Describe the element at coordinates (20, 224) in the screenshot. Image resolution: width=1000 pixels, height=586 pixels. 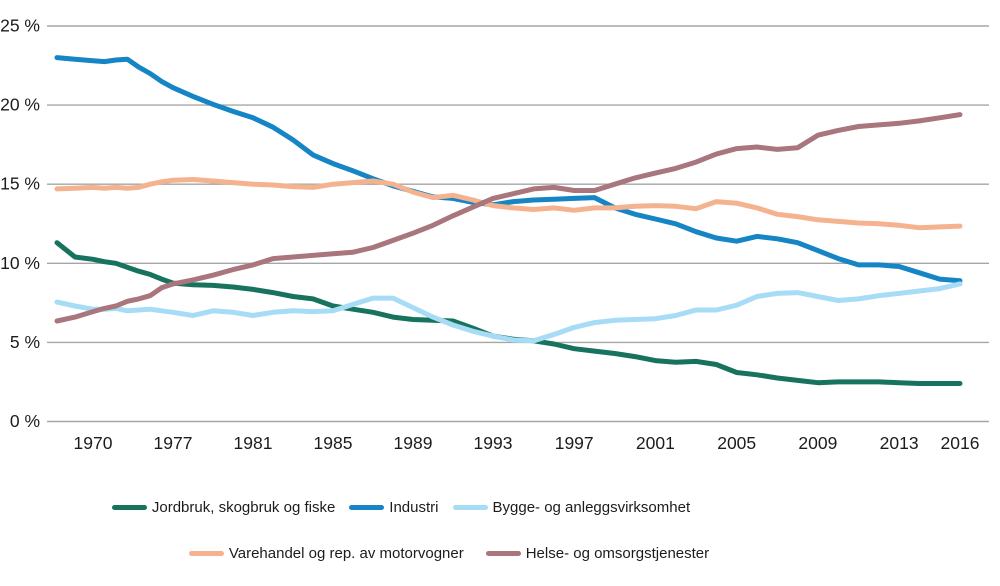
I see `y-axis-tick-labels: 0 % 5 % 10 % 15 % 20 % 25 %` at that location.